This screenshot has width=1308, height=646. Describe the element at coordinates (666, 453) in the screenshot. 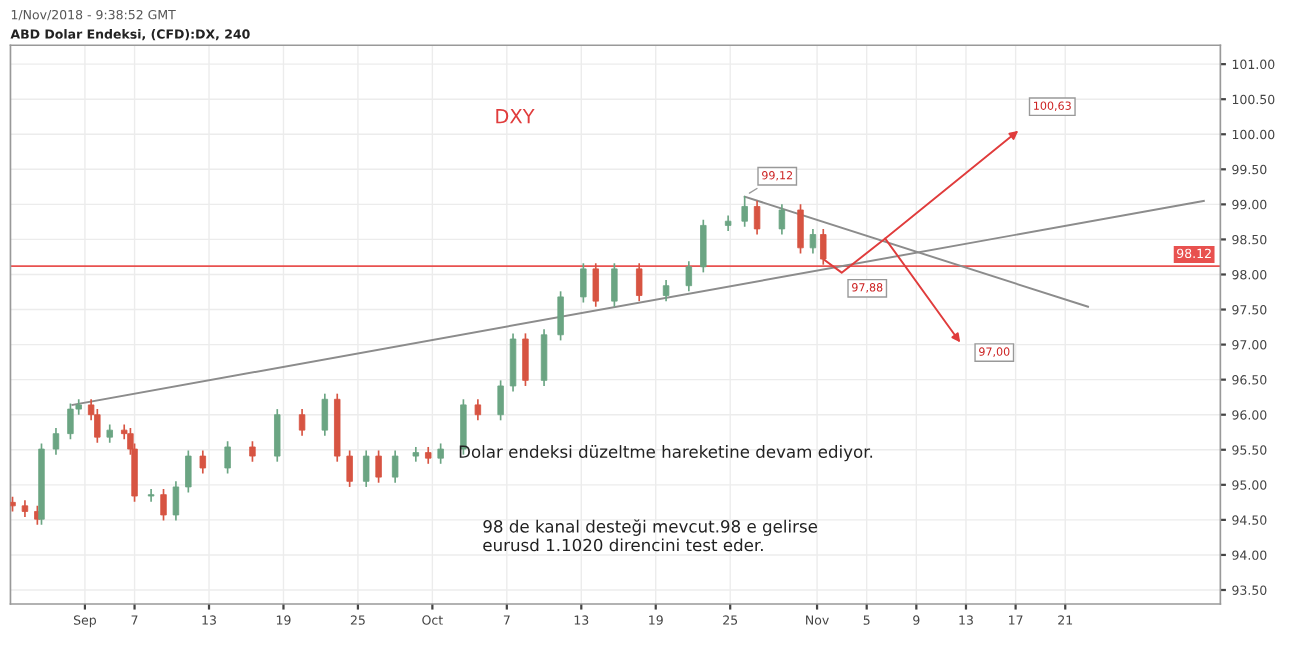

I see `annotation: Dolar endeksi düzeltme hareketine devam ediyor.` at that location.